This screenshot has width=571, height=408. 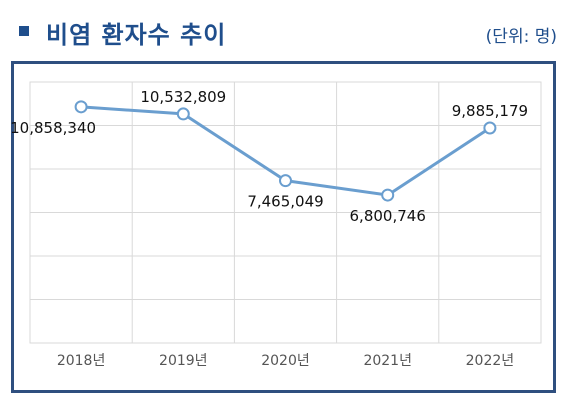 I want to click on x-tick-label: 2021년, so click(x=387, y=361).